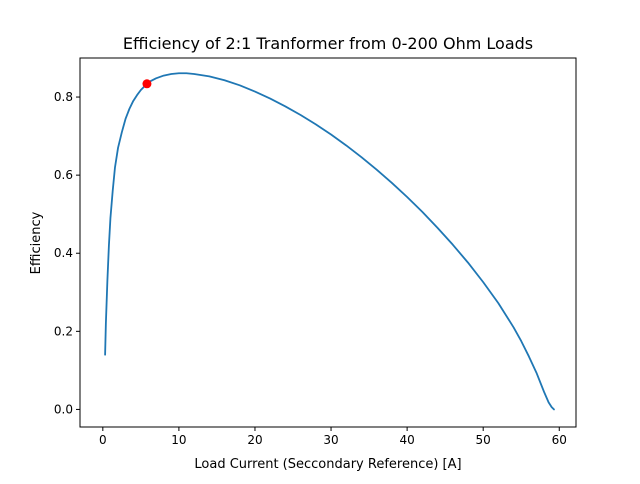  What do you see at coordinates (178, 440) in the screenshot?
I see `x-tick-label: 10` at bounding box center [178, 440].